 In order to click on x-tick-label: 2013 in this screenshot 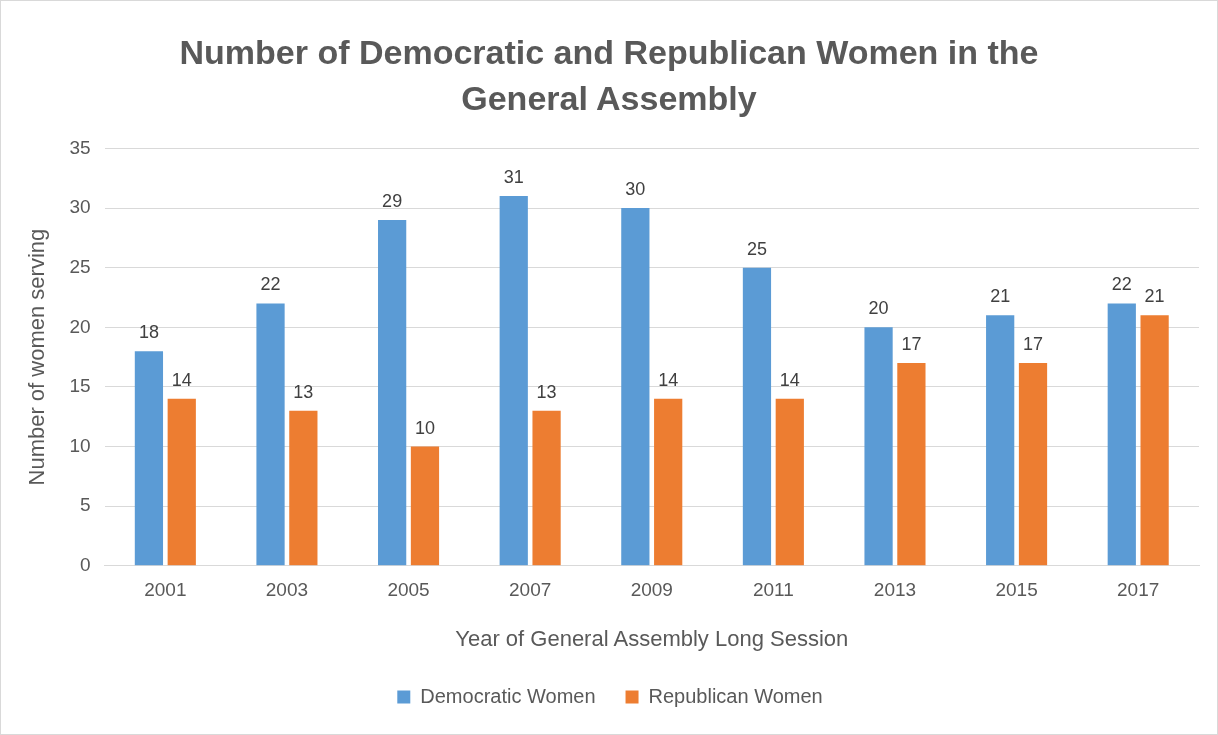, I will do `click(895, 590)`.